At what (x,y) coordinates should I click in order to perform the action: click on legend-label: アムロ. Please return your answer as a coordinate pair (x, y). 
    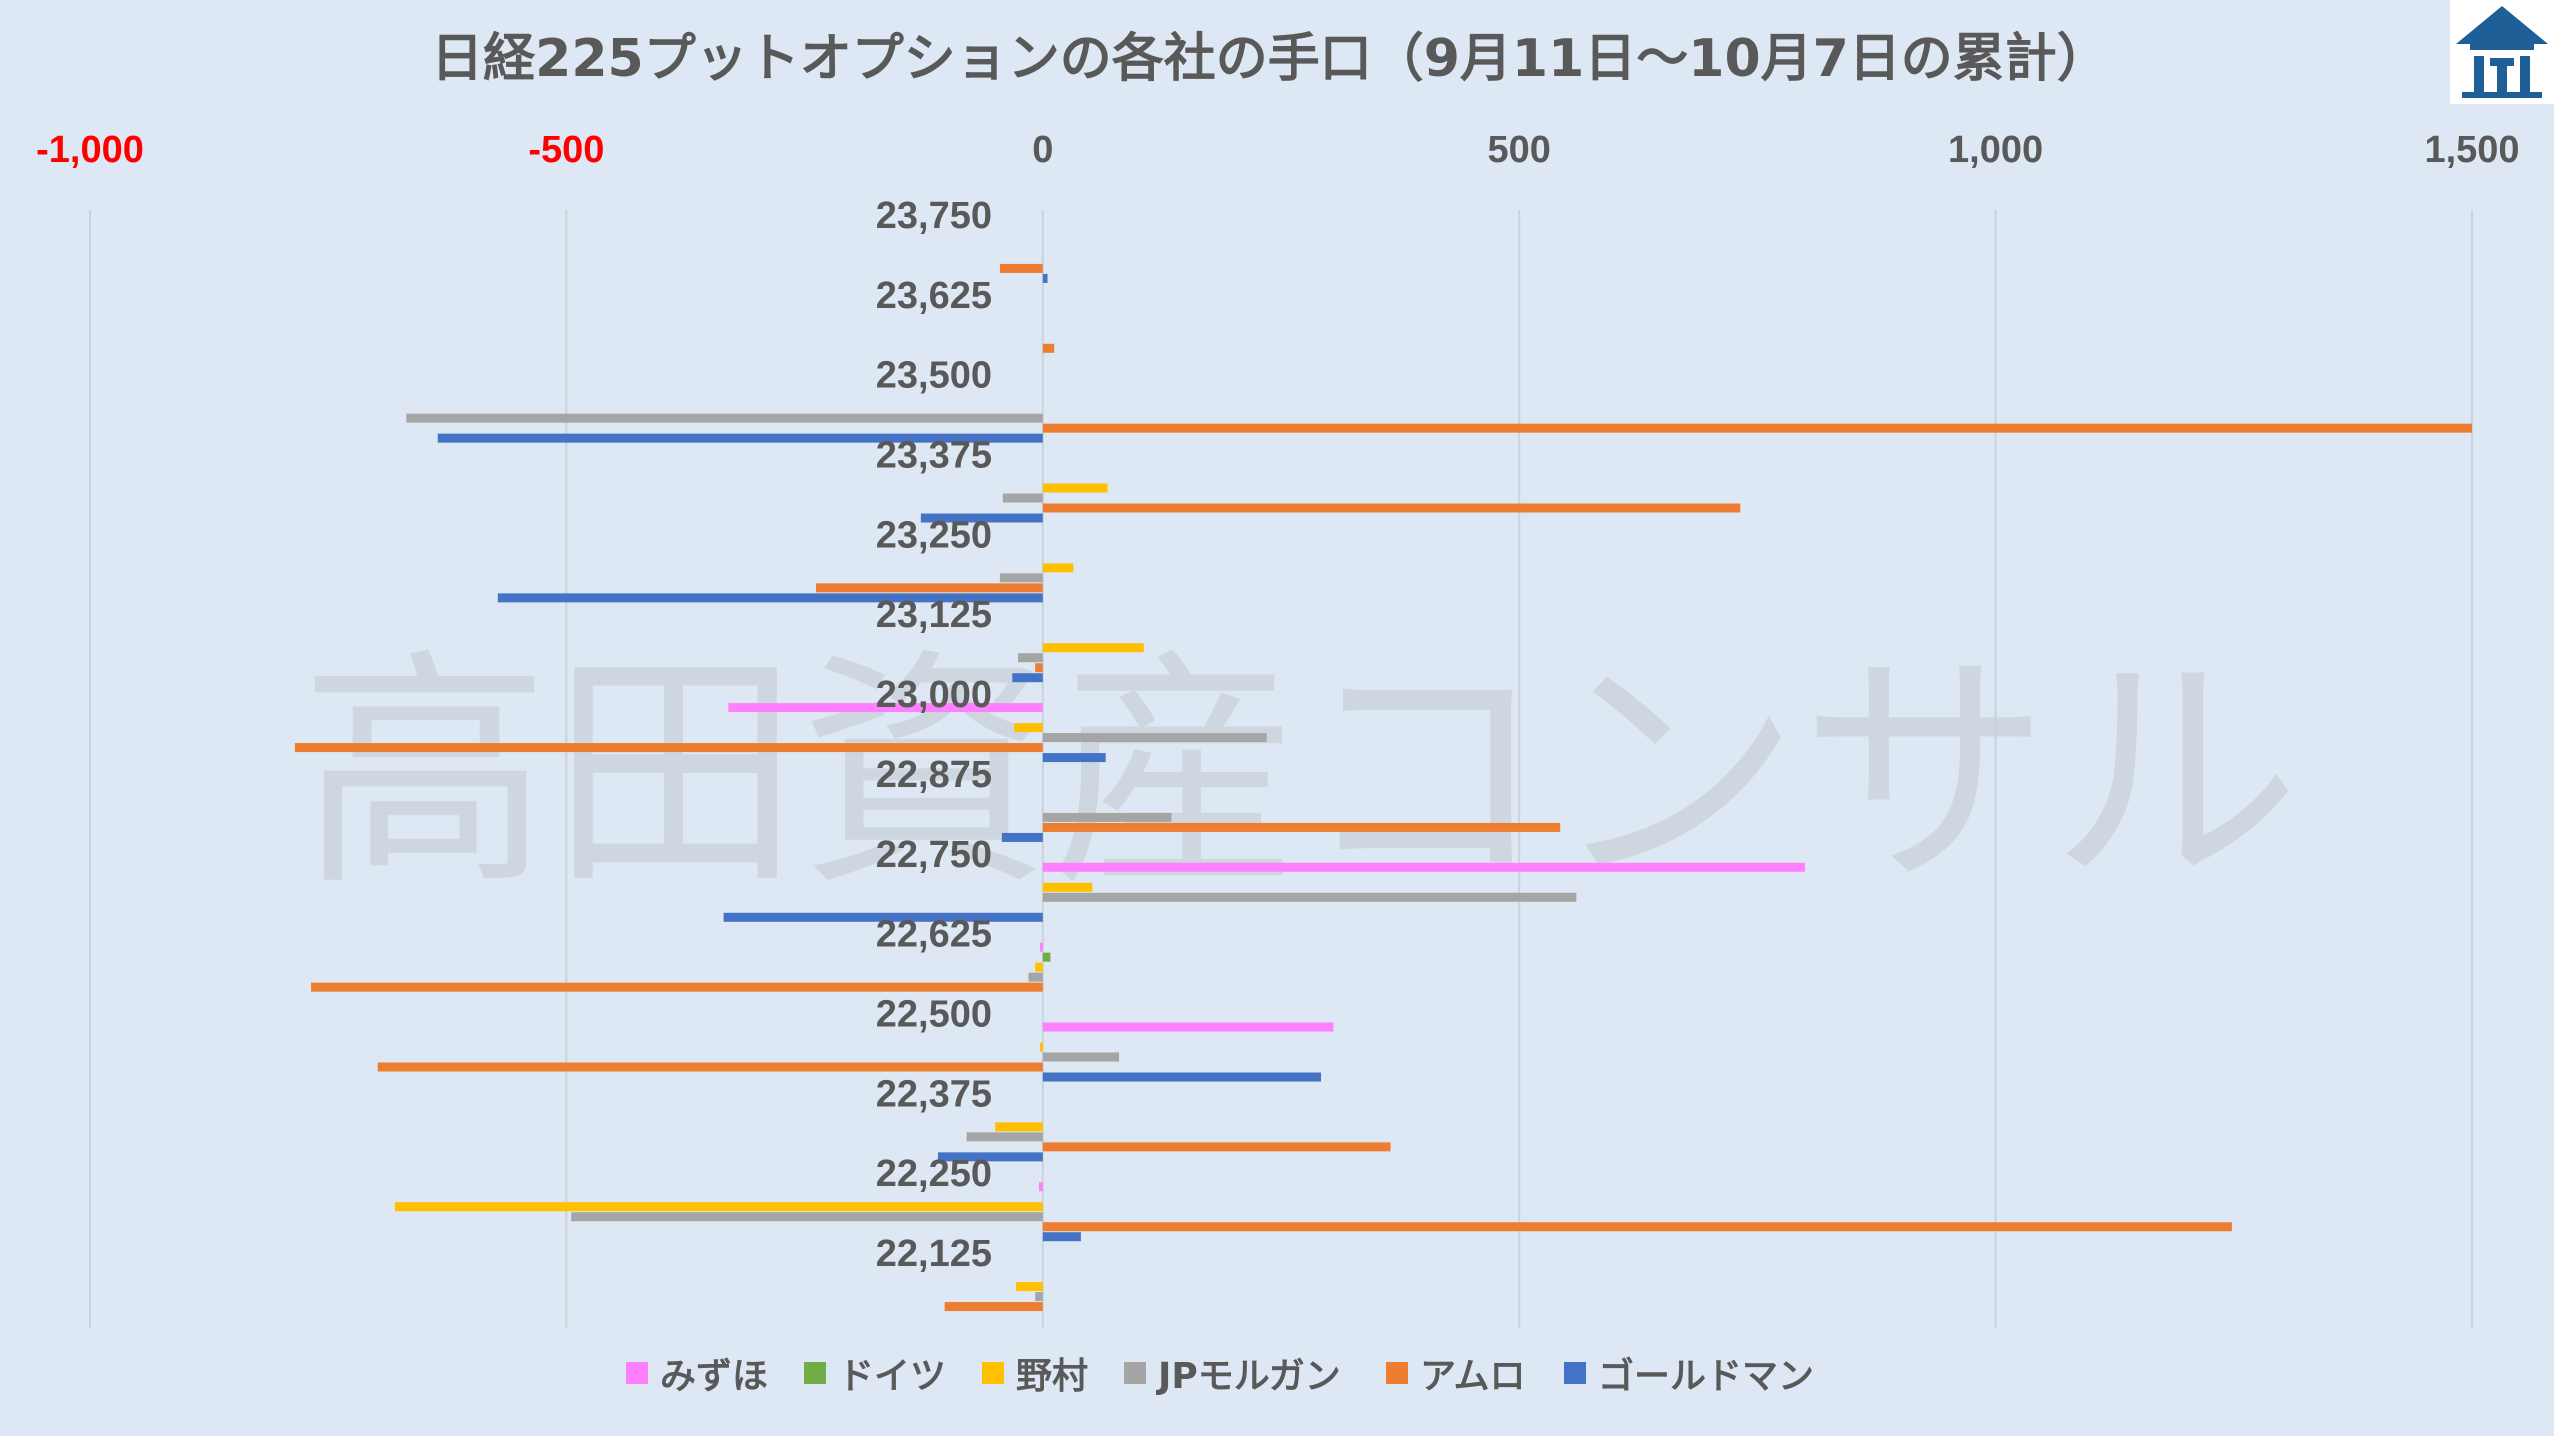
    Looking at the image, I should click on (1472, 1376).